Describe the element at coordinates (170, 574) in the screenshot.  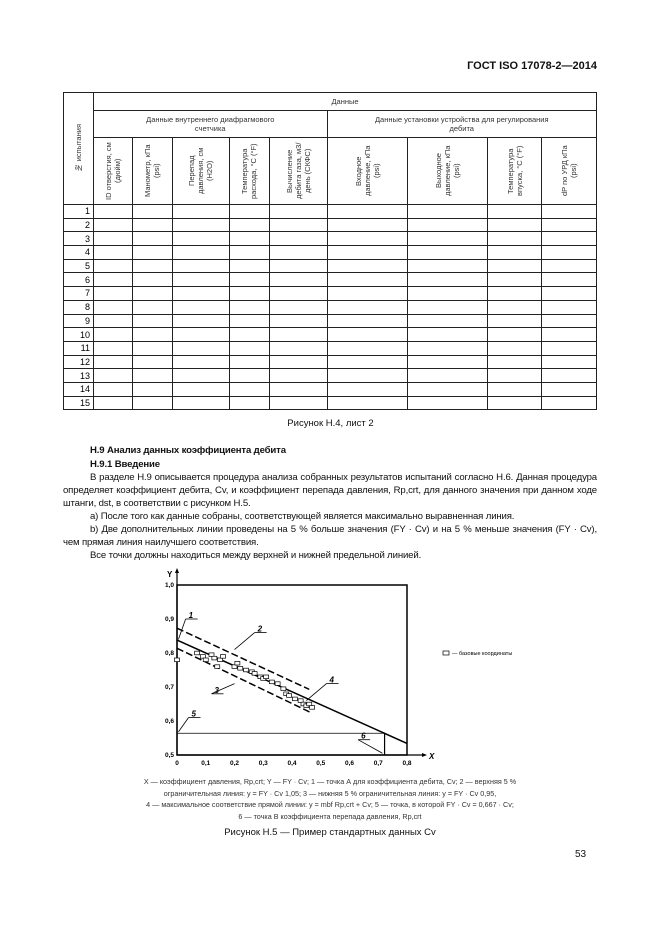
I see `y-axis-label: Y` at that location.